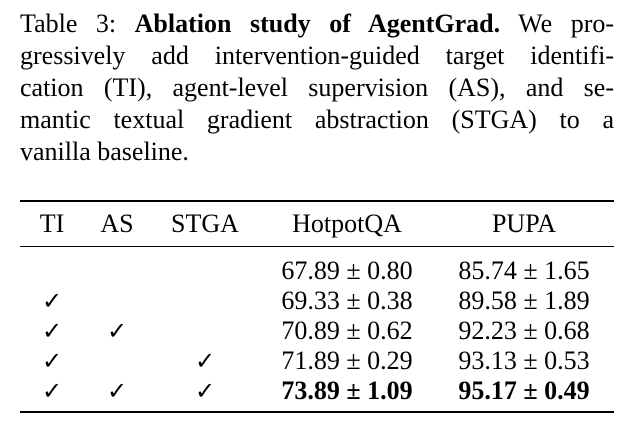  I want to click on row3-hotpotqa: 70.89 ± 0.62, so click(347, 330).